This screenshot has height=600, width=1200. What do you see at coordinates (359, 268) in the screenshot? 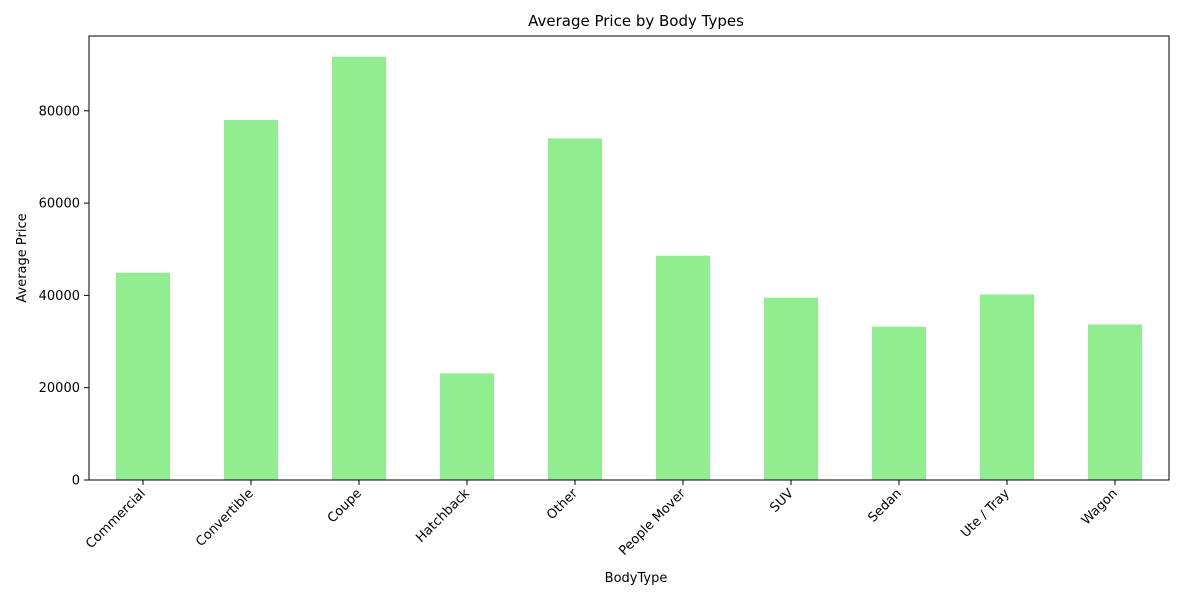
I see `bar-coupe` at bounding box center [359, 268].